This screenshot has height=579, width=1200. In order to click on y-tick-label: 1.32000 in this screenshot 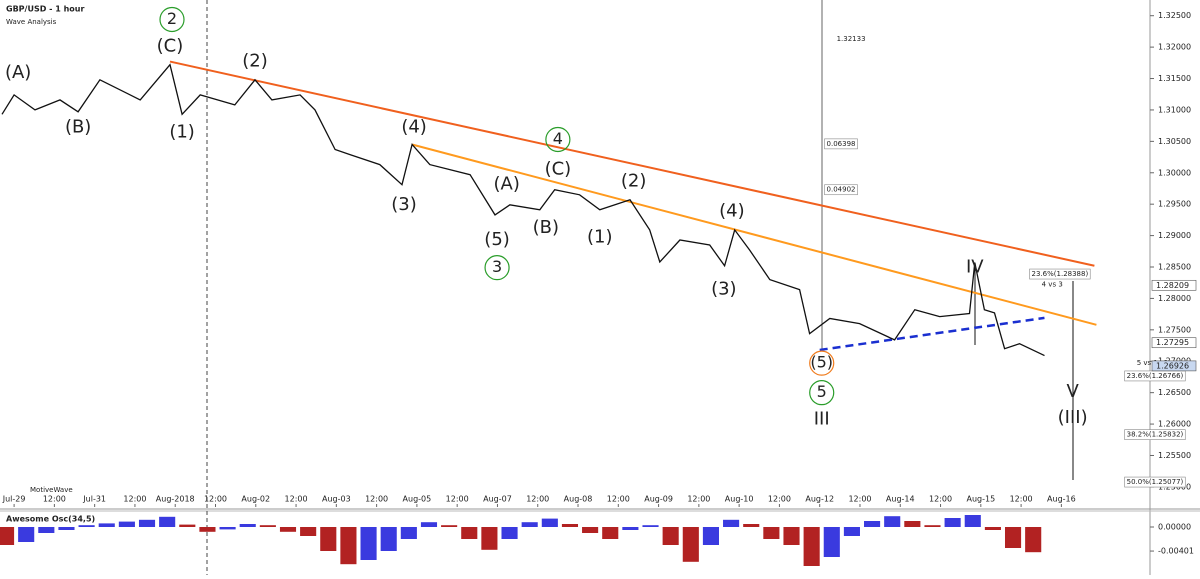, I will do `click(1174, 47)`.